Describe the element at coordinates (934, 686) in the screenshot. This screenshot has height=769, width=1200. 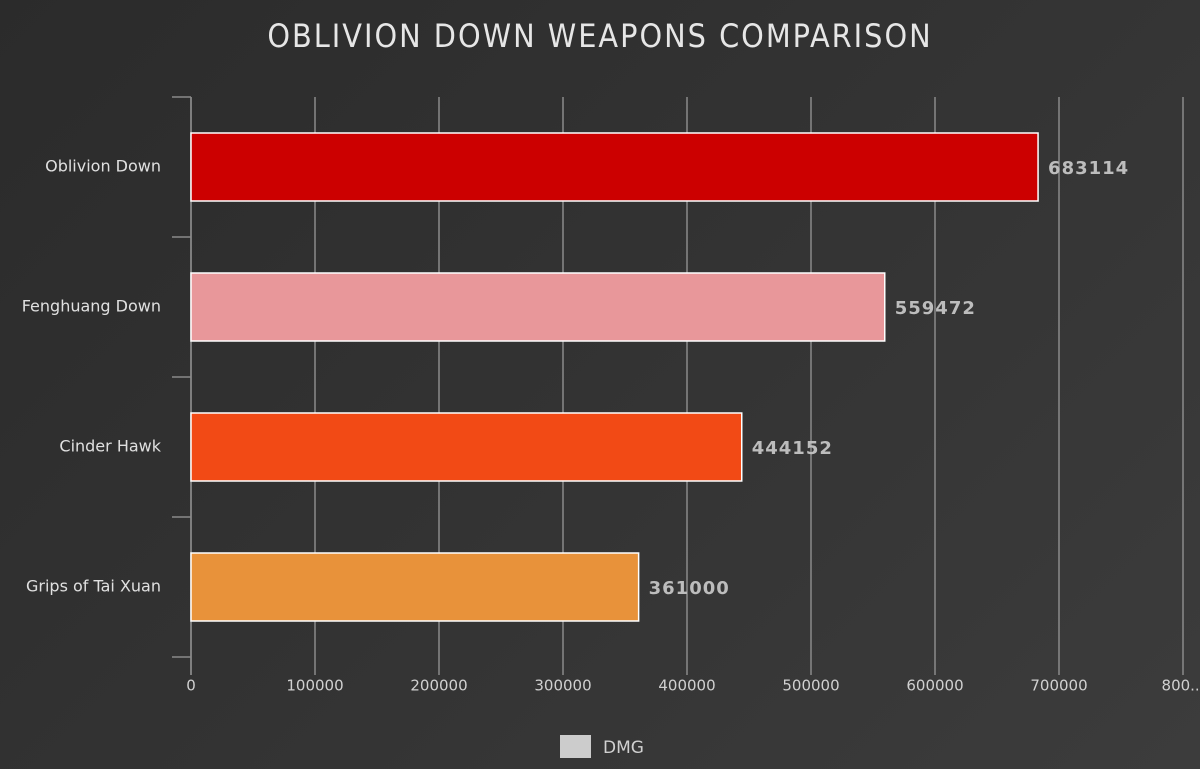
I see `x-tick-label: 600000` at that location.